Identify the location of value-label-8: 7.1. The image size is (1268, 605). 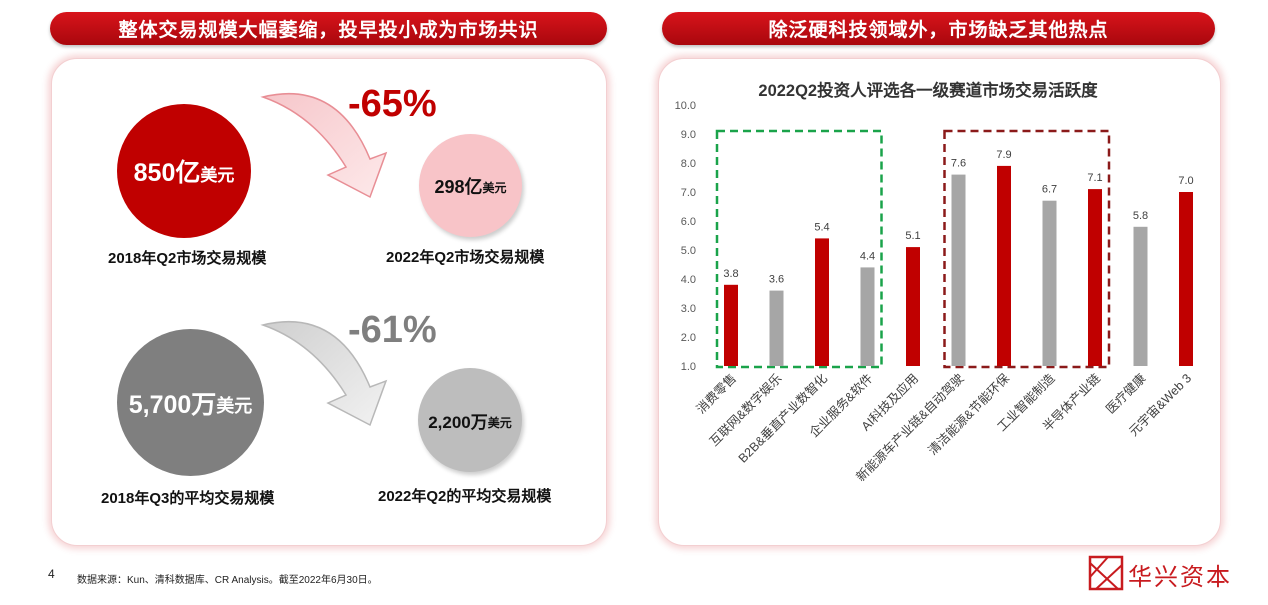
(1094, 178).